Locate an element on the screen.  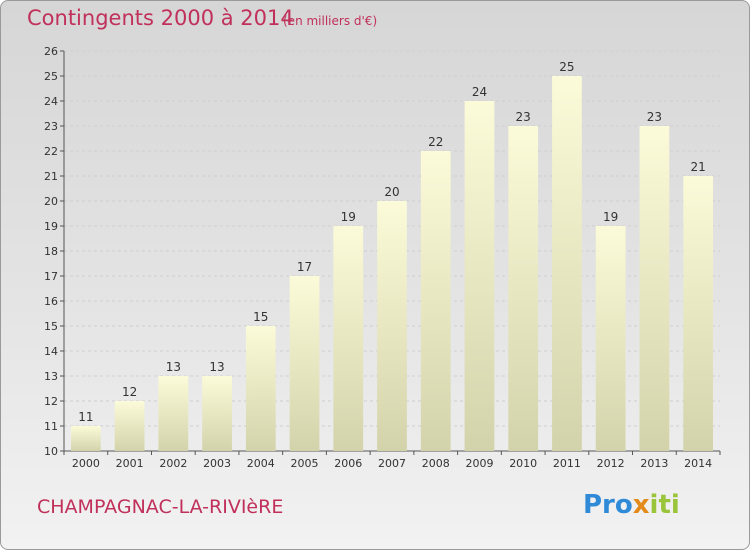
bar-2012 is located at coordinates (610, 338).